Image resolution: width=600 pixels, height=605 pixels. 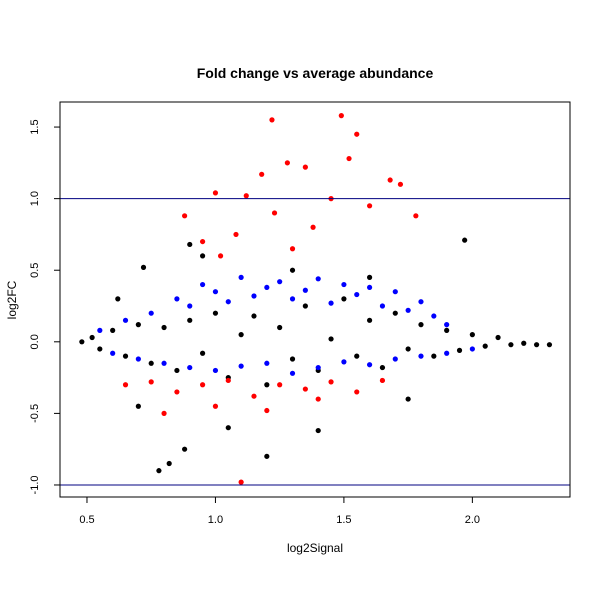 I want to click on y-tick-label: -1.0, so click(x=35, y=484).